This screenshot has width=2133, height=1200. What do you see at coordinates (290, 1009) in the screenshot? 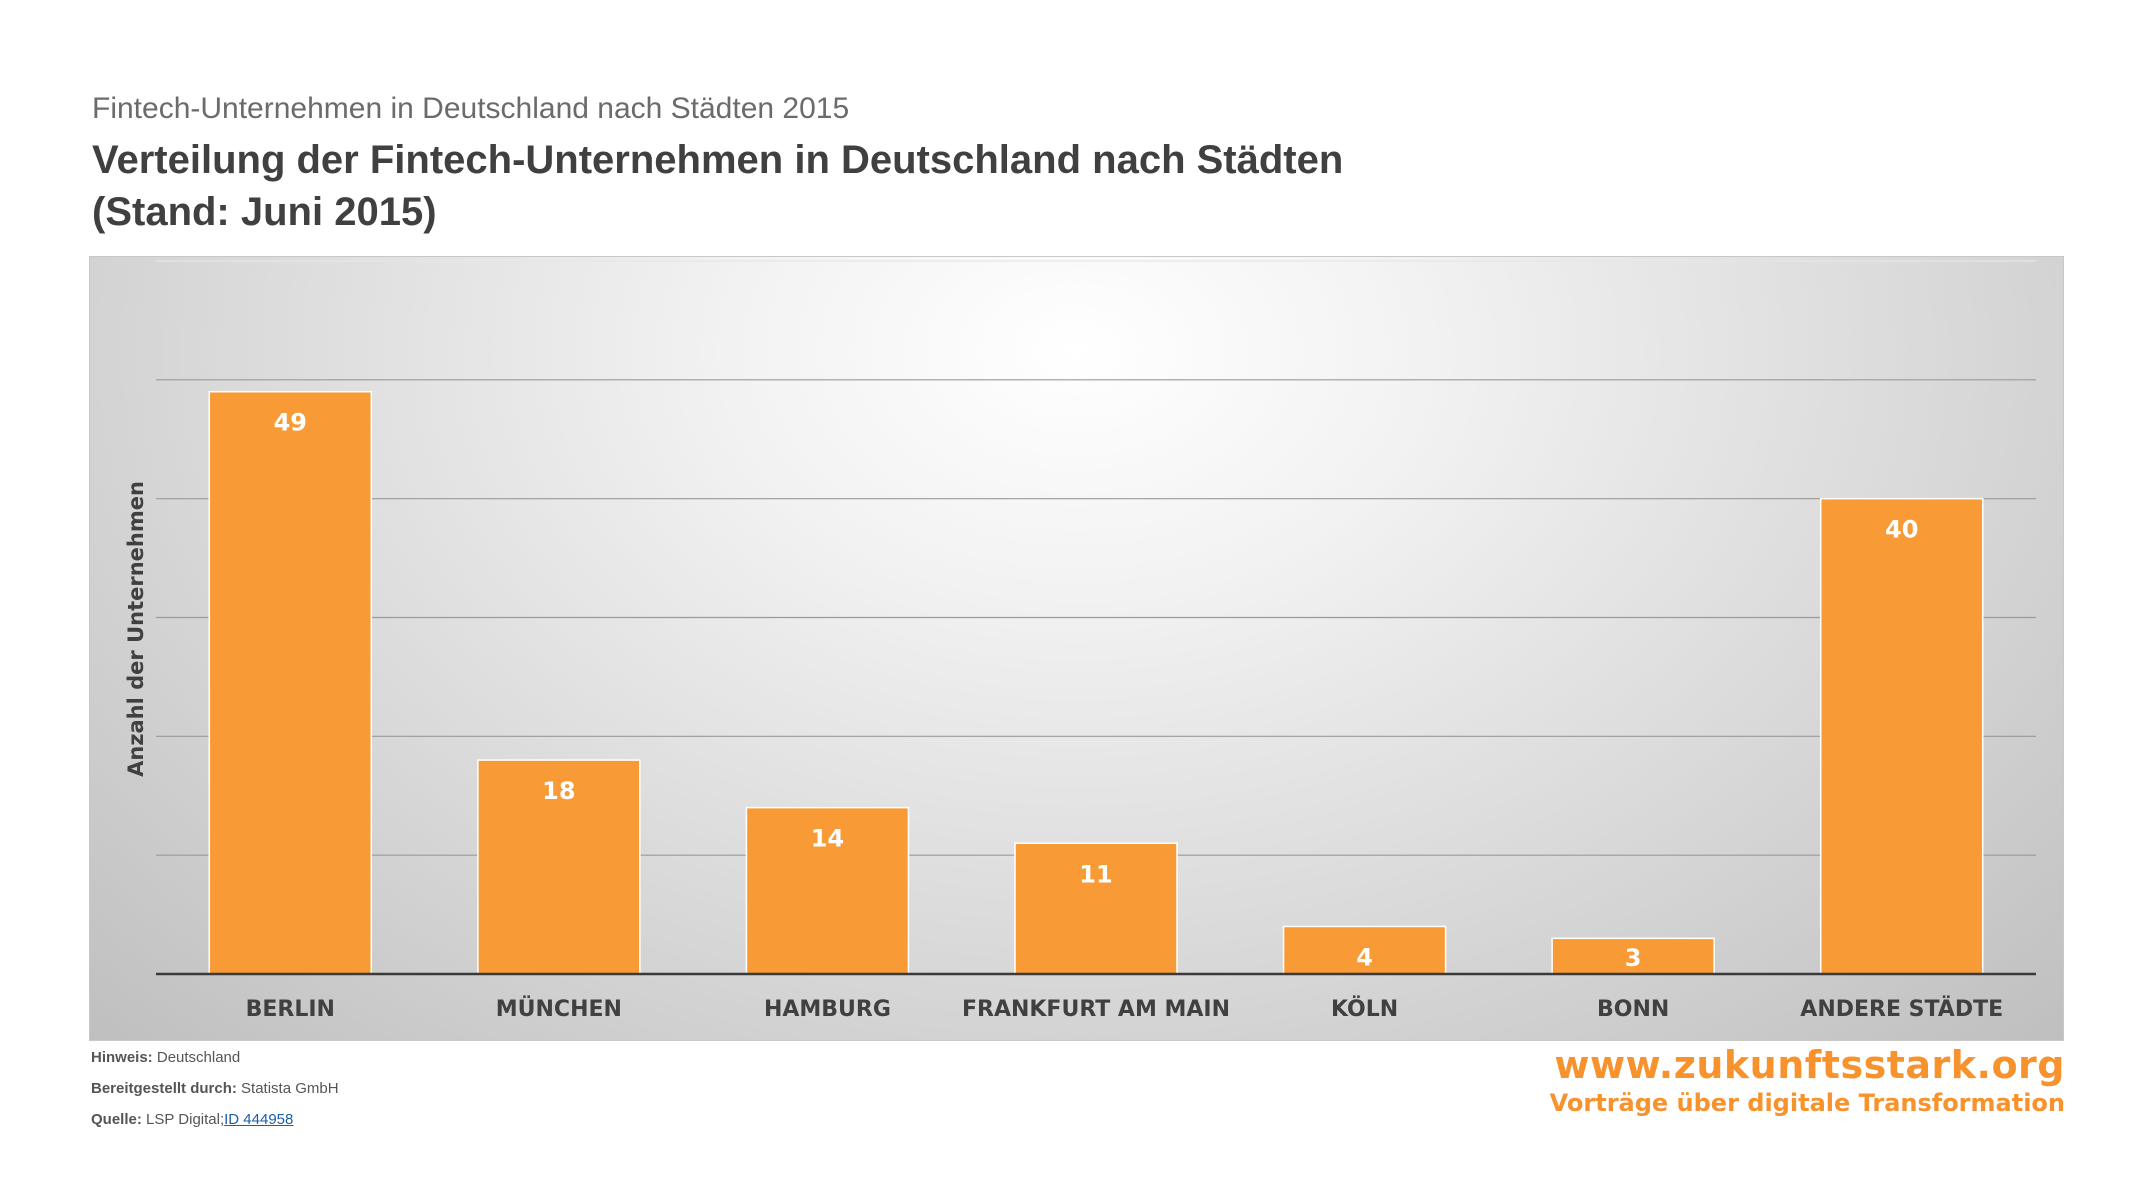
I see `x-tick-label-0: BERLIN` at bounding box center [290, 1009].